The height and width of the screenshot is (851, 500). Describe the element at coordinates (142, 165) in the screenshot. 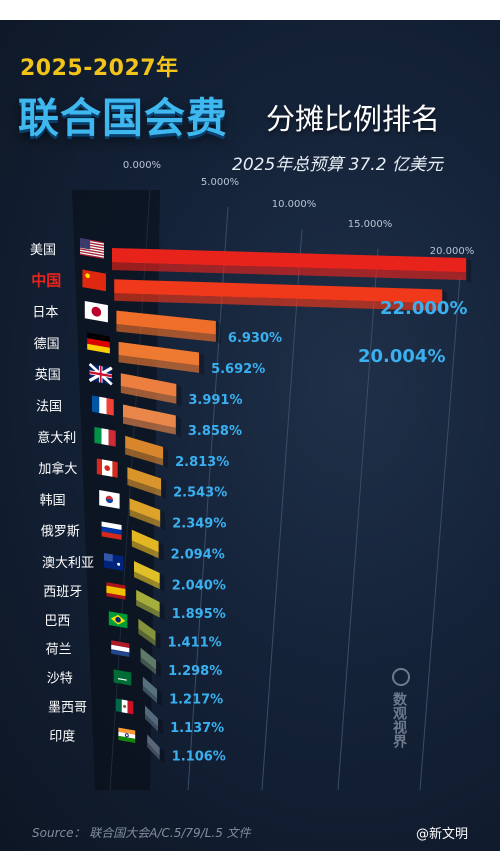

I see `axis-tick-label: 0.000%` at that location.